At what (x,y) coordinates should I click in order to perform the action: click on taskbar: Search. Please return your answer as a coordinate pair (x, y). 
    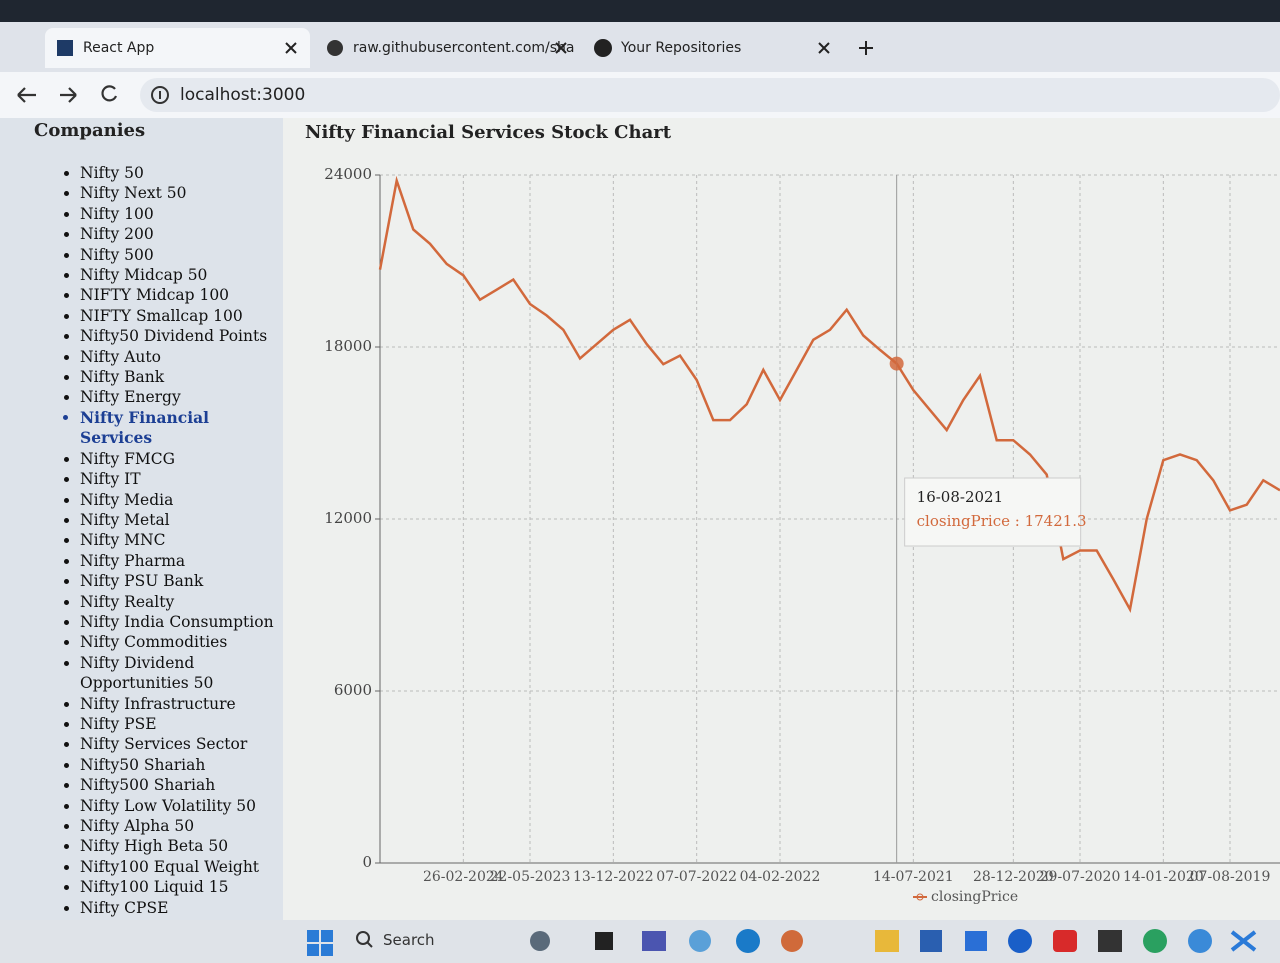
    Looking at the image, I should click on (640, 941).